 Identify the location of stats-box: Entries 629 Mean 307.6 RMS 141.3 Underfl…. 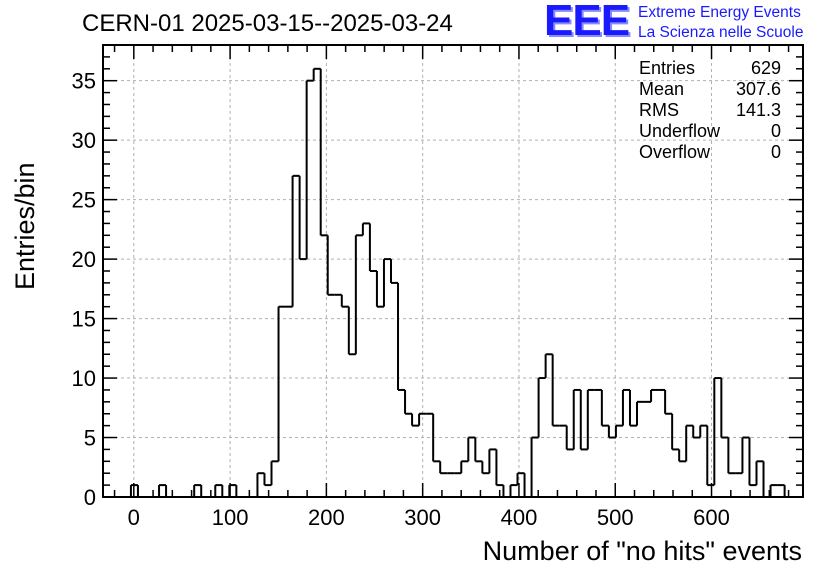
(710, 110).